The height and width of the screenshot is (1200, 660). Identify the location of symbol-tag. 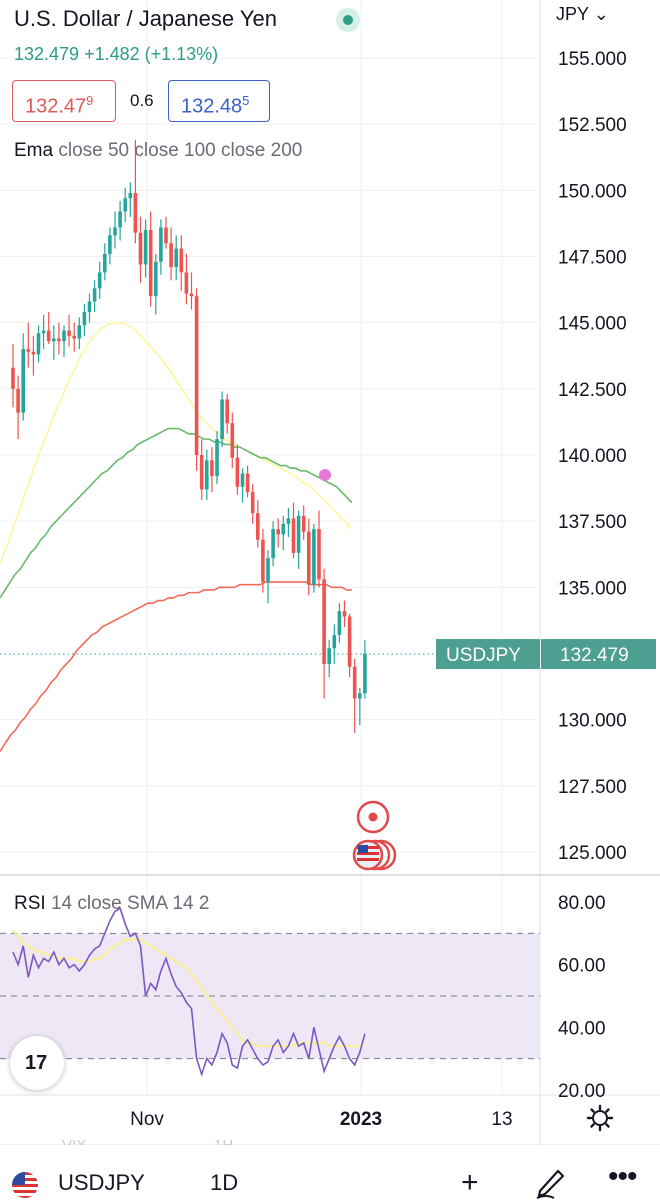
(488, 654).